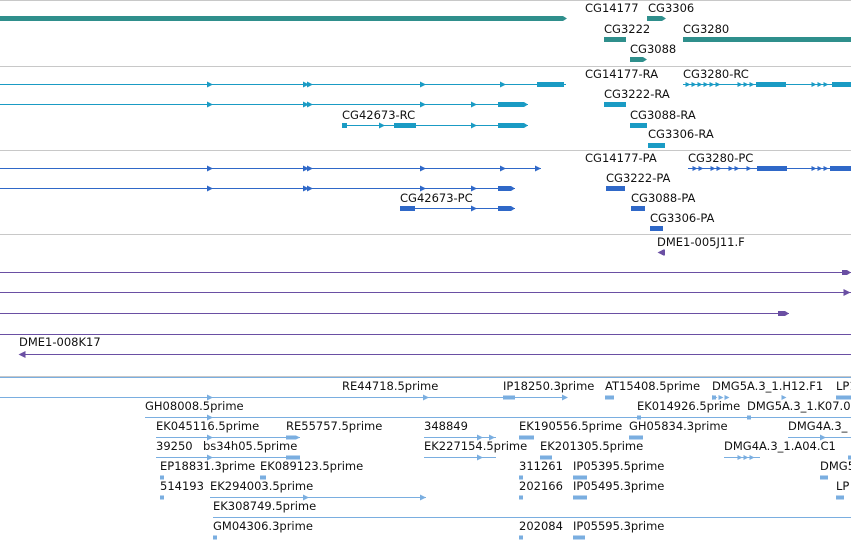 This screenshot has height=542, width=851. Describe the element at coordinates (621, 158) in the screenshot. I see `transcript-label-cg14177-pa: CG14177-PA` at that location.